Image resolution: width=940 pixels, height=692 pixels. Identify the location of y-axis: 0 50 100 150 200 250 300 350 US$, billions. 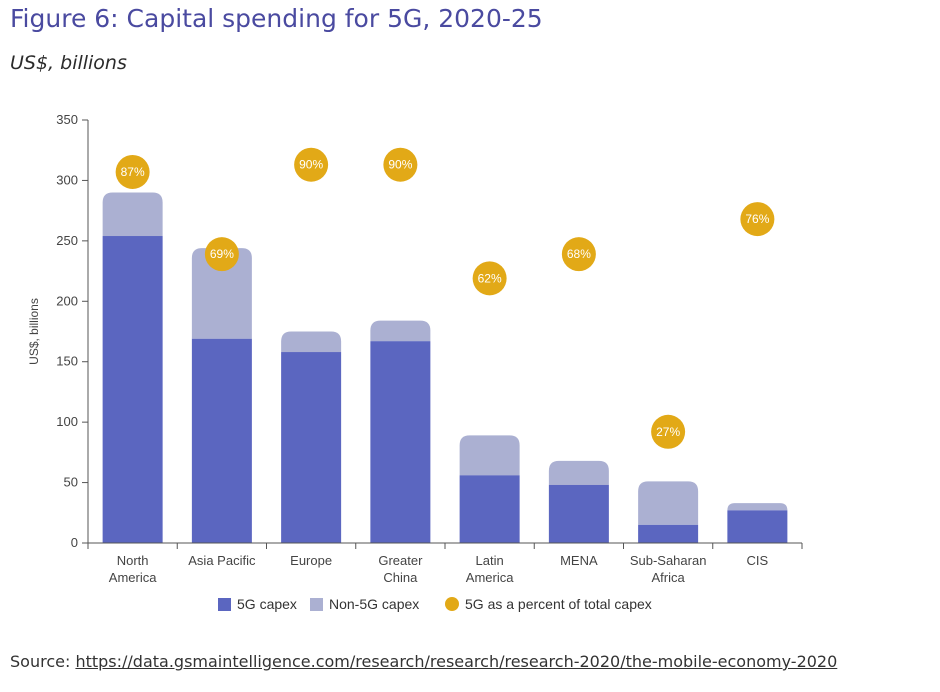
(58, 331).